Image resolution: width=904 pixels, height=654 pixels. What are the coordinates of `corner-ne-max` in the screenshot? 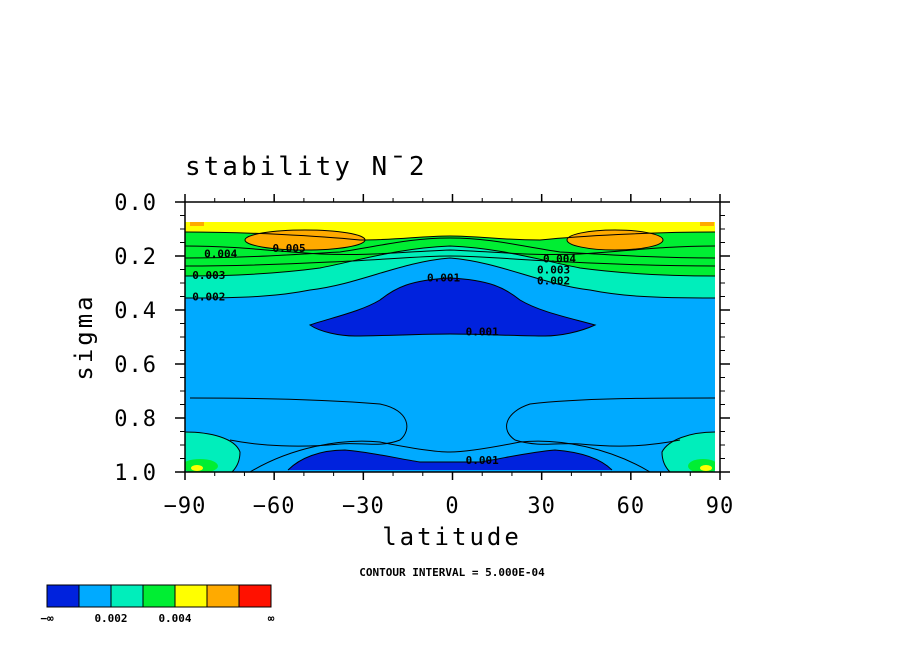 It's located at (707, 224).